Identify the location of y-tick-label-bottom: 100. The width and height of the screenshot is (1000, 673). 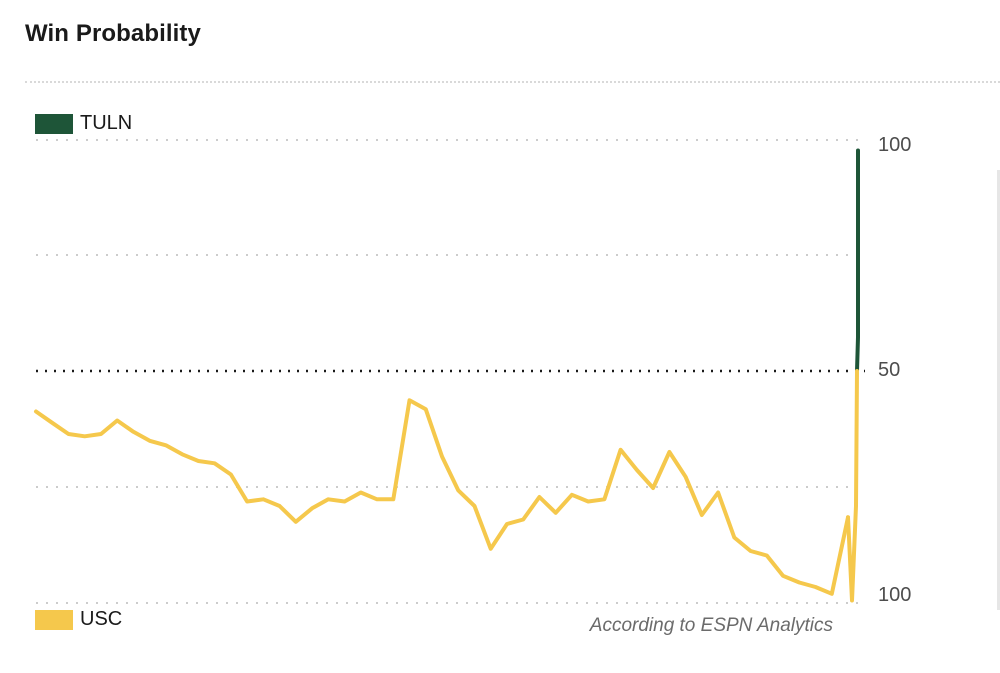
(895, 595).